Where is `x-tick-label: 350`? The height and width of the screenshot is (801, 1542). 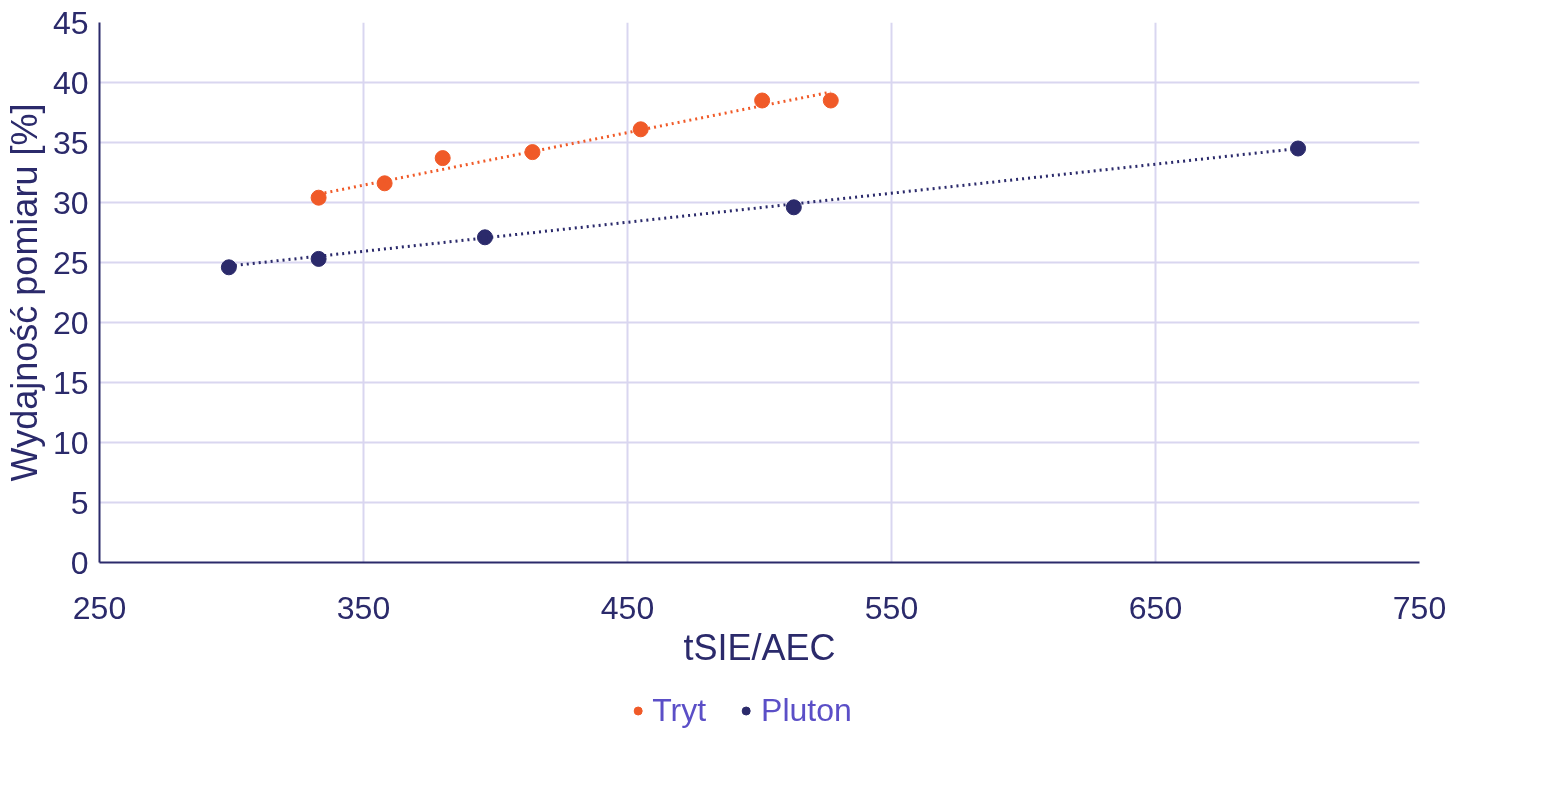
x-tick-label: 350 is located at coordinates (363, 607).